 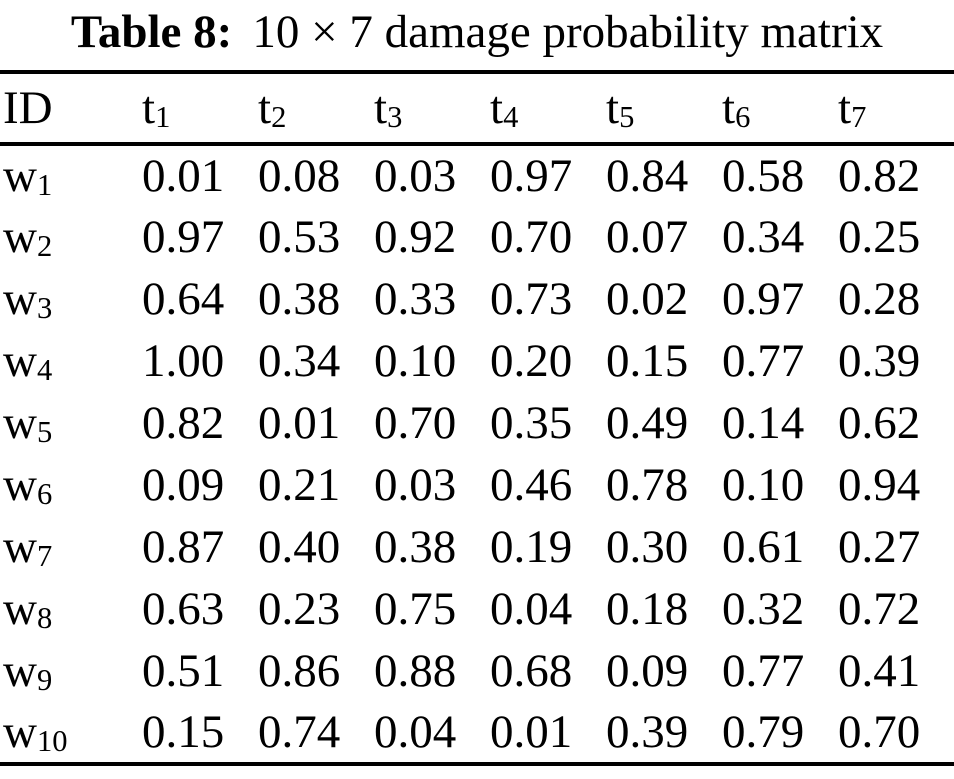 What do you see at coordinates (71, 547) in the screenshot?
I see `row-id-cell: w7` at bounding box center [71, 547].